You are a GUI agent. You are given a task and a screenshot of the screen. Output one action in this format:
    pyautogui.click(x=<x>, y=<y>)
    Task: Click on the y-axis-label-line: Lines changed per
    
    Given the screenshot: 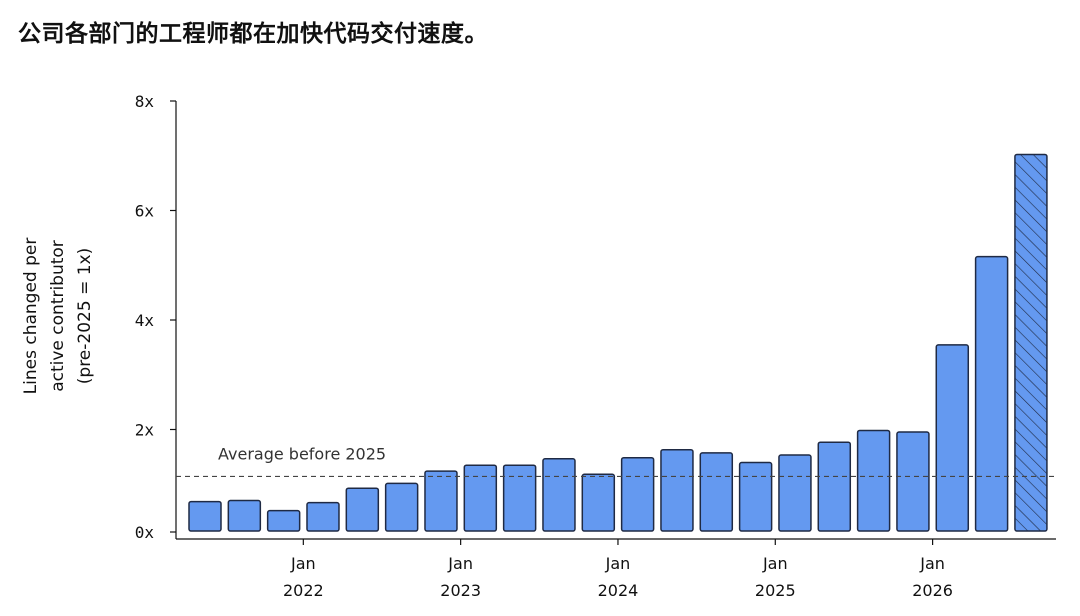 What is the action you would take?
    pyautogui.click(x=31, y=316)
    